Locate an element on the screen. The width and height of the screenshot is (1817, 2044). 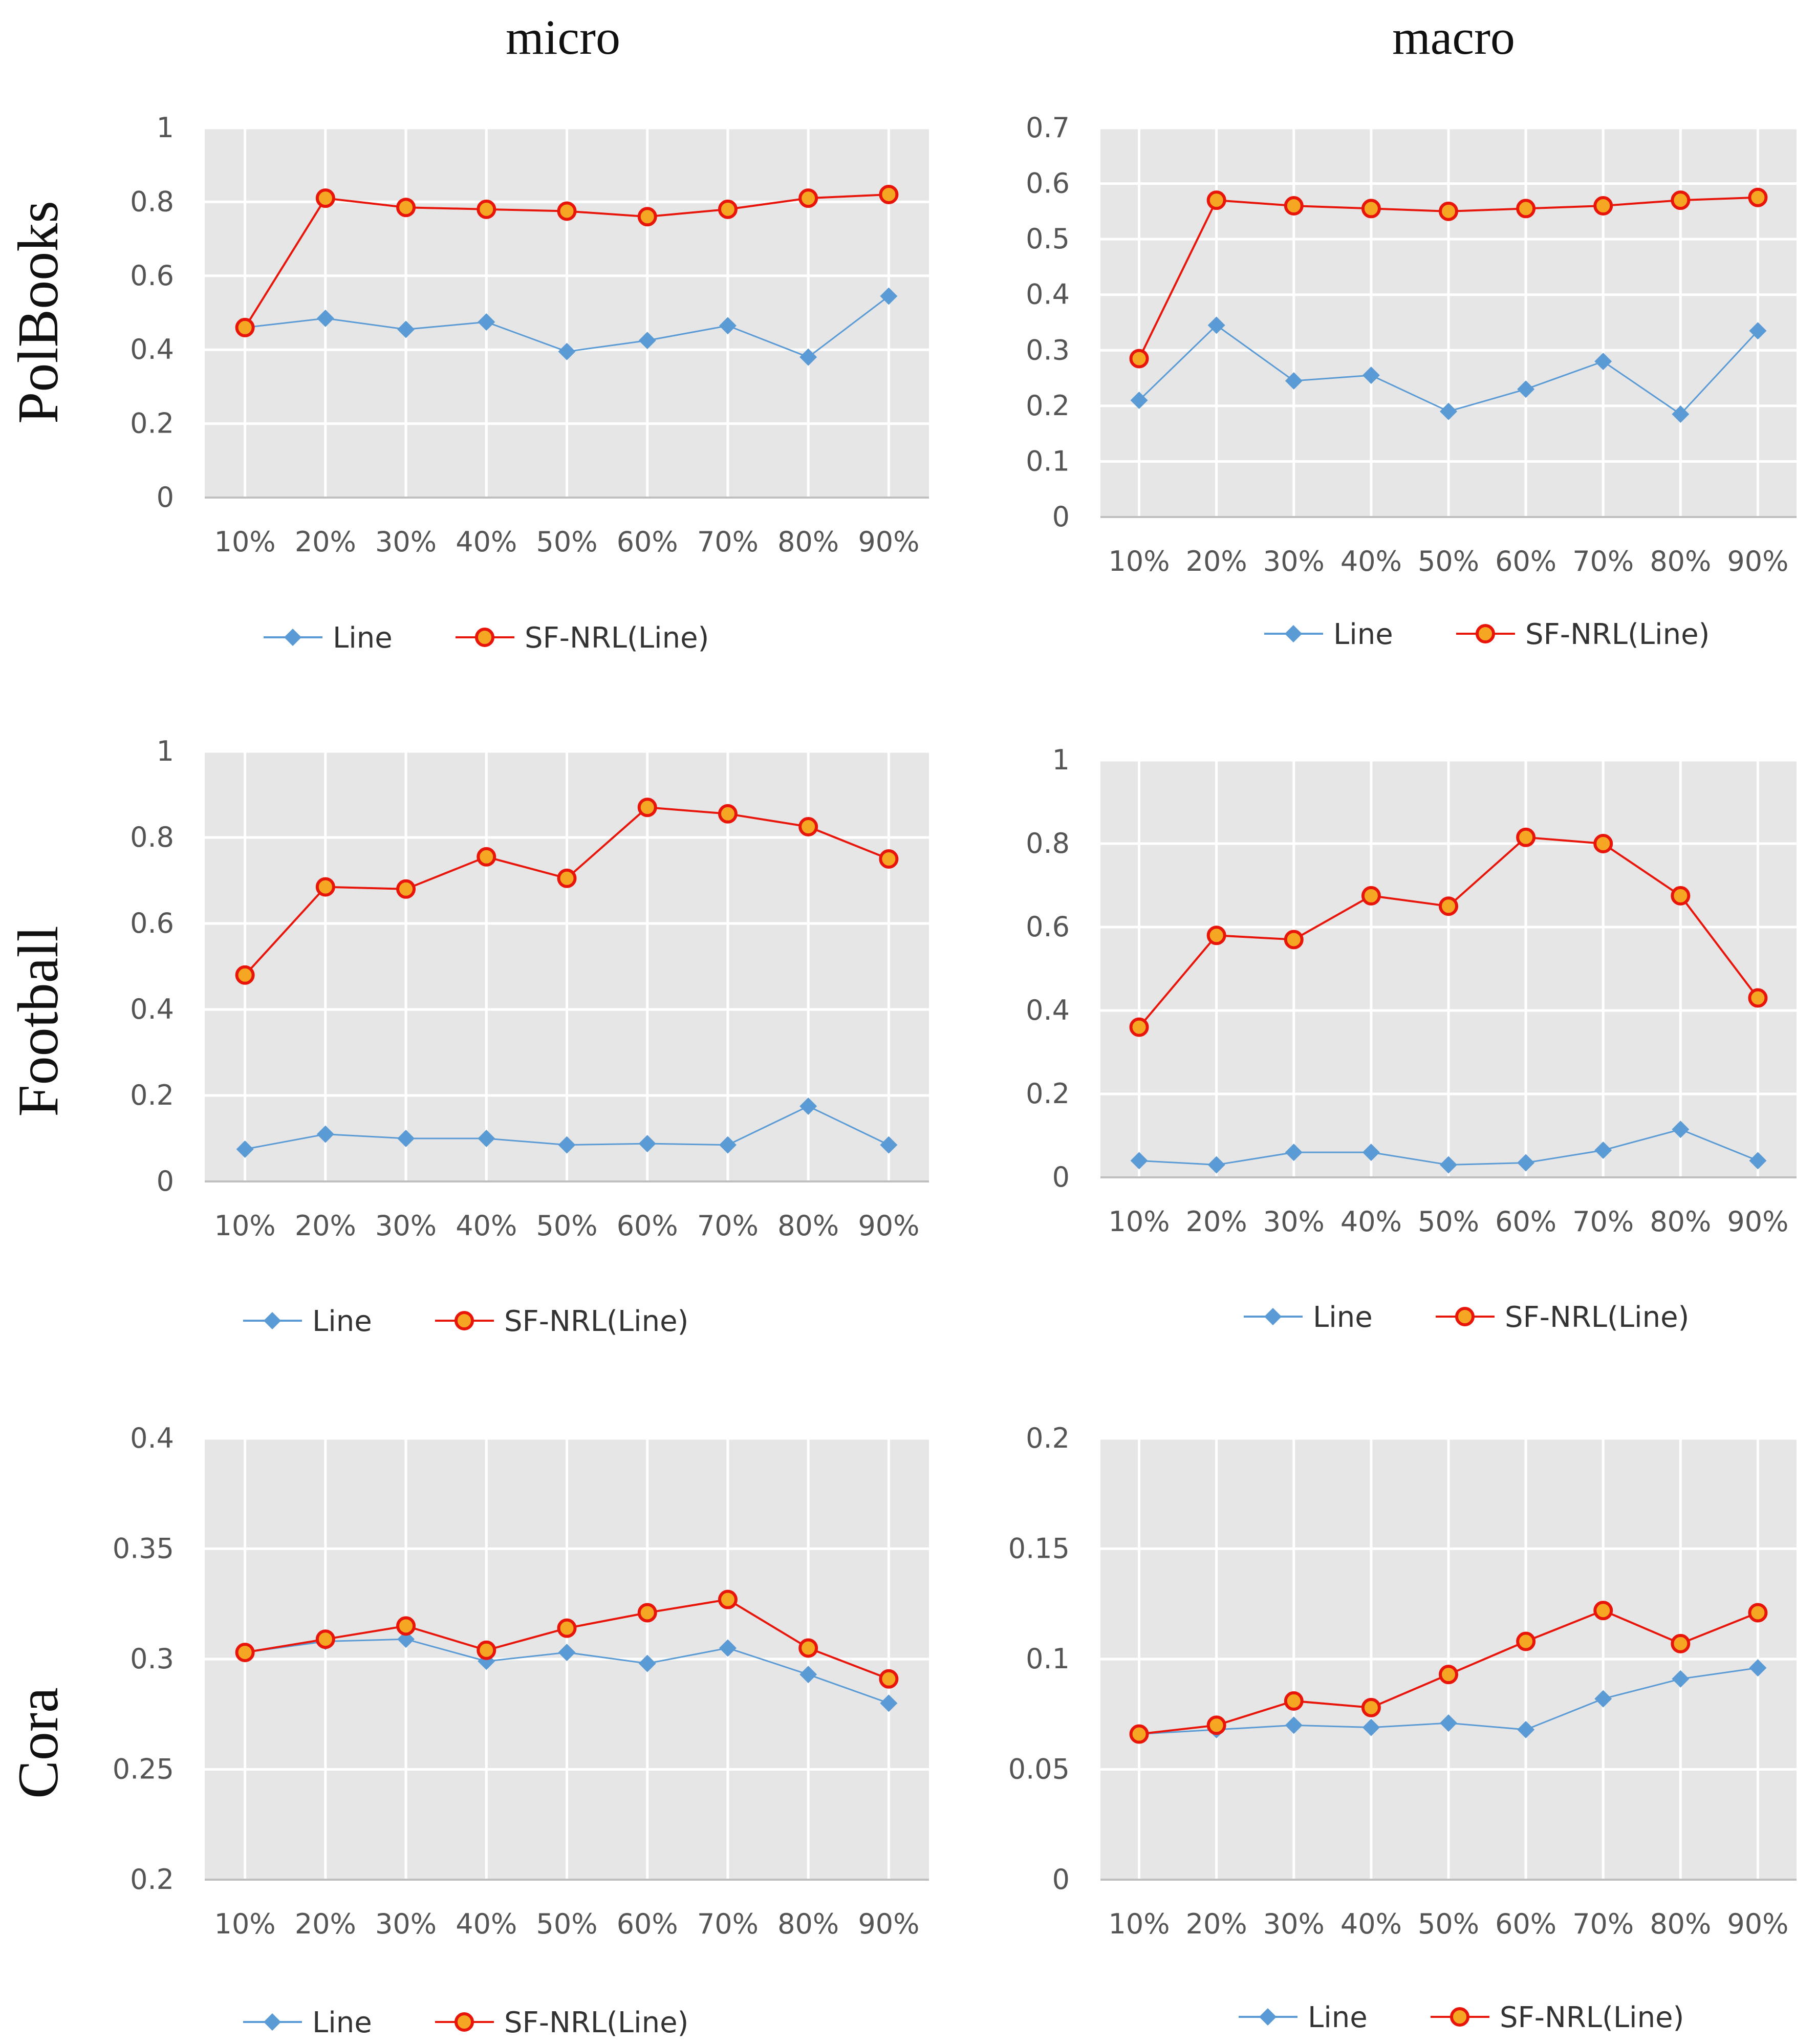
legend-label-sf-nrl-line: SF-NRL(Line) is located at coordinates (596, 2022).